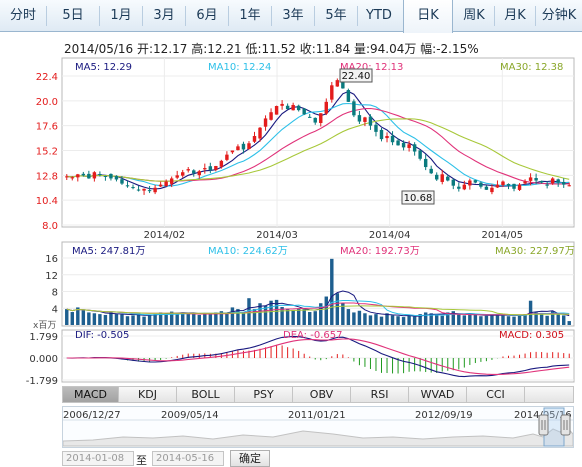 Image resolution: width=582 pixels, height=467 pixels. Describe the element at coordinates (496, 394) in the screenshot. I see `indicator-tab-cci: CCI` at that location.